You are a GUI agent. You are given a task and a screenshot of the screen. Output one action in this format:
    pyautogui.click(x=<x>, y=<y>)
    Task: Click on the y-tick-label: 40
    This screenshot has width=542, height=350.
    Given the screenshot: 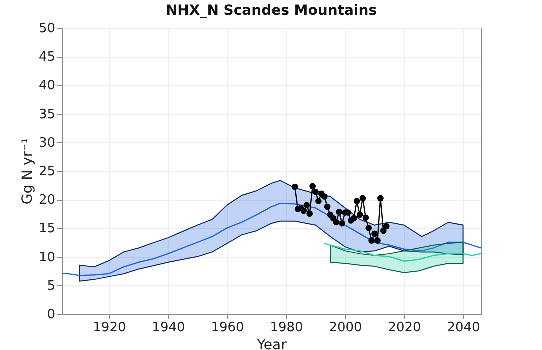 What is the action you would take?
    pyautogui.click(x=47, y=86)
    